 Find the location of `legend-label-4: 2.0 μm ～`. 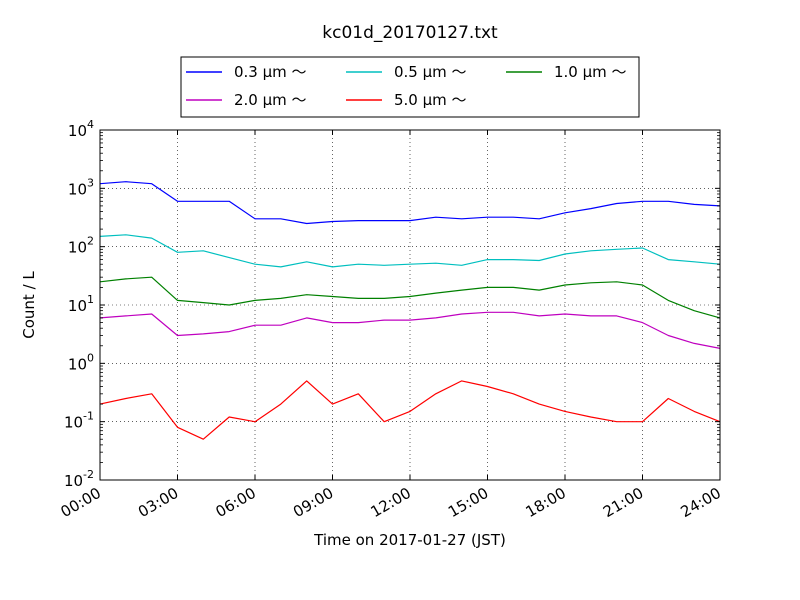

legend-label-4: 2.0 μm ～ is located at coordinates (270, 100).